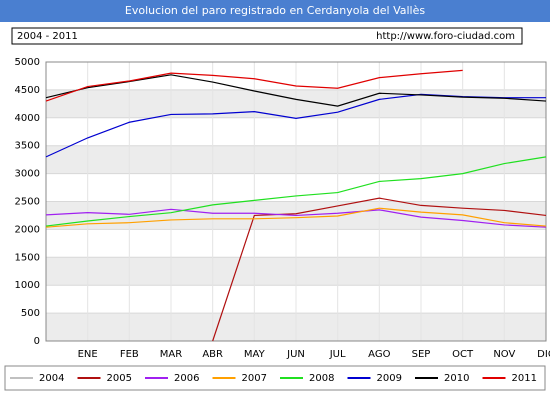 Image resolution: width=550 pixels, height=404 pixels. What do you see at coordinates (524, 378) in the screenshot?
I see `legend-label: 2011` at bounding box center [524, 378].